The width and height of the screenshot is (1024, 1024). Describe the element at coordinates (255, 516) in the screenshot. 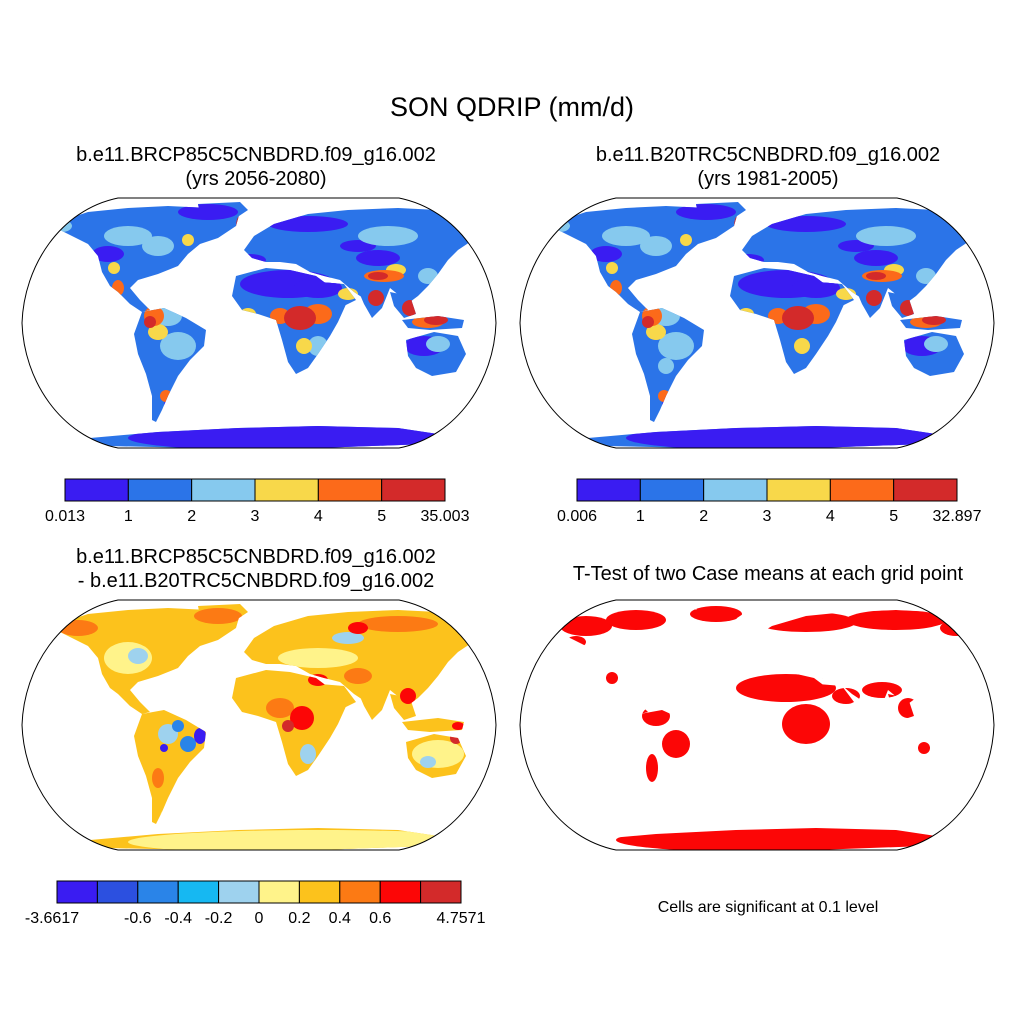

I see `colorbar-tick-label: 3` at that location.